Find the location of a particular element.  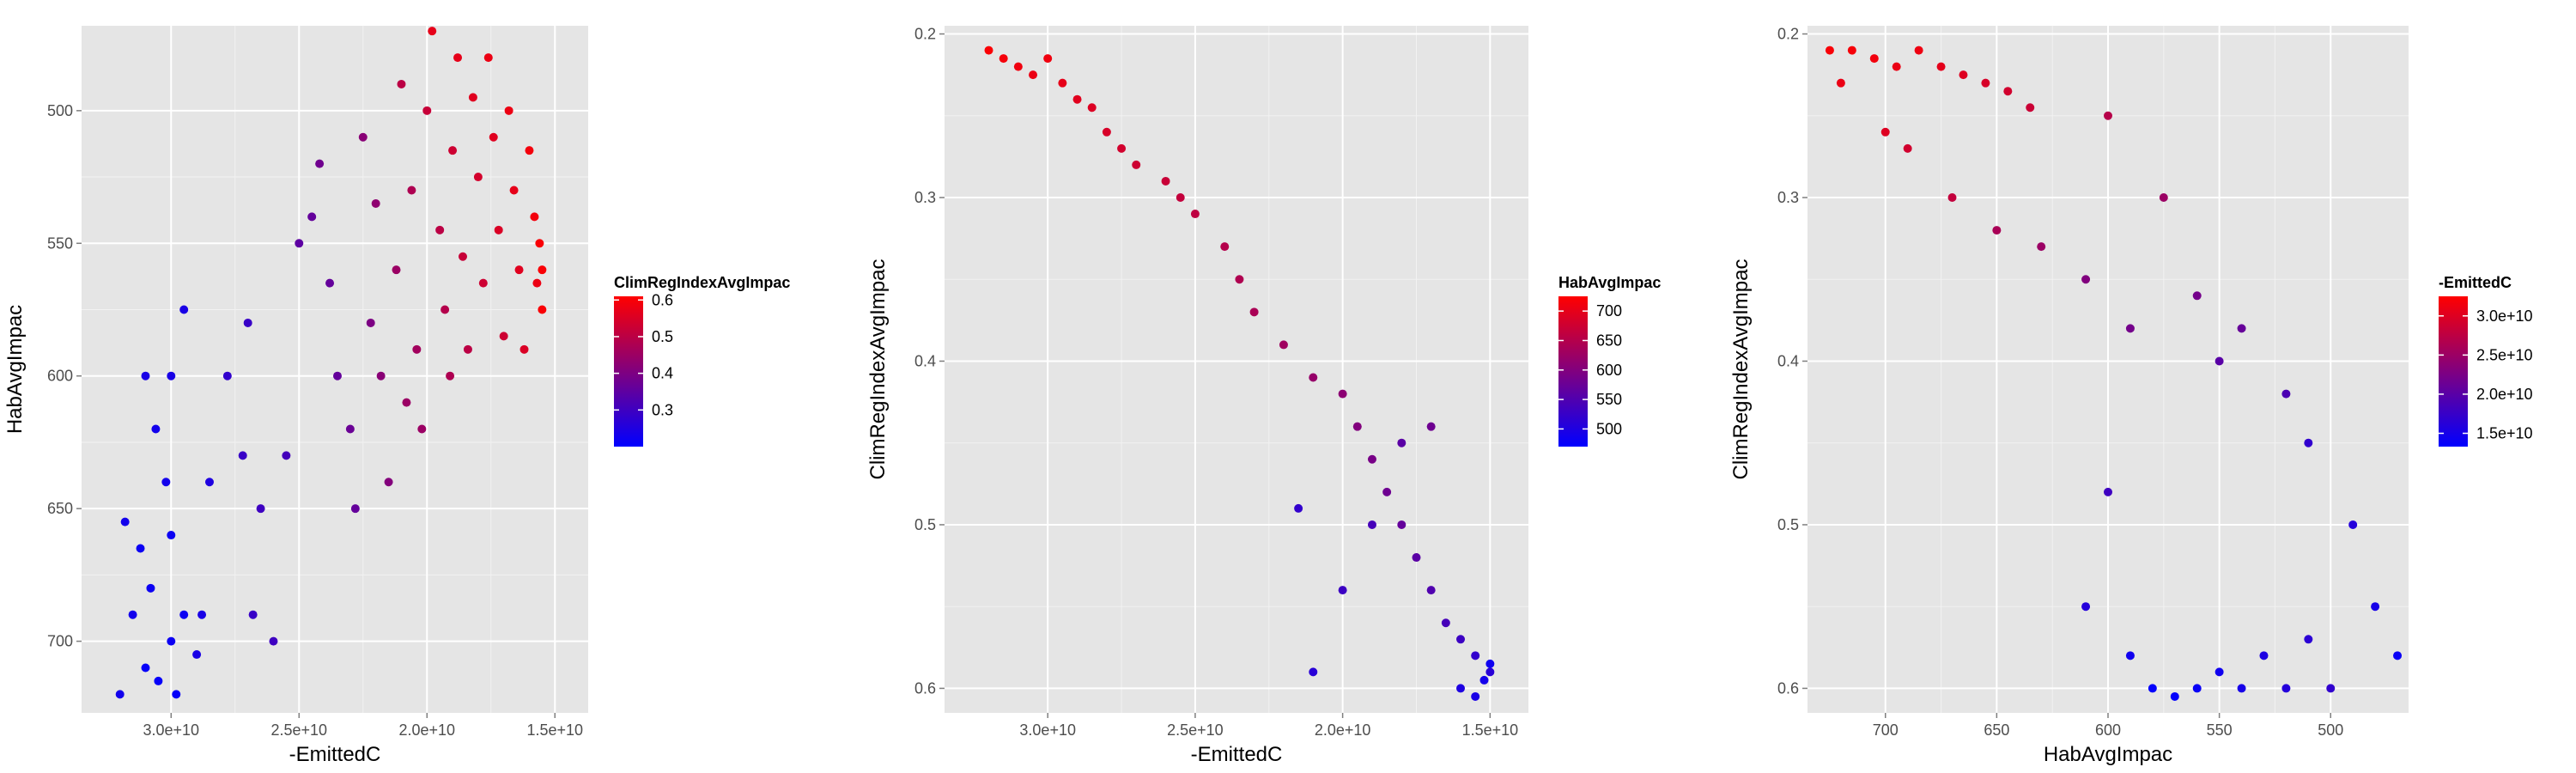

y-tick-label: 500 is located at coordinates (60, 110).